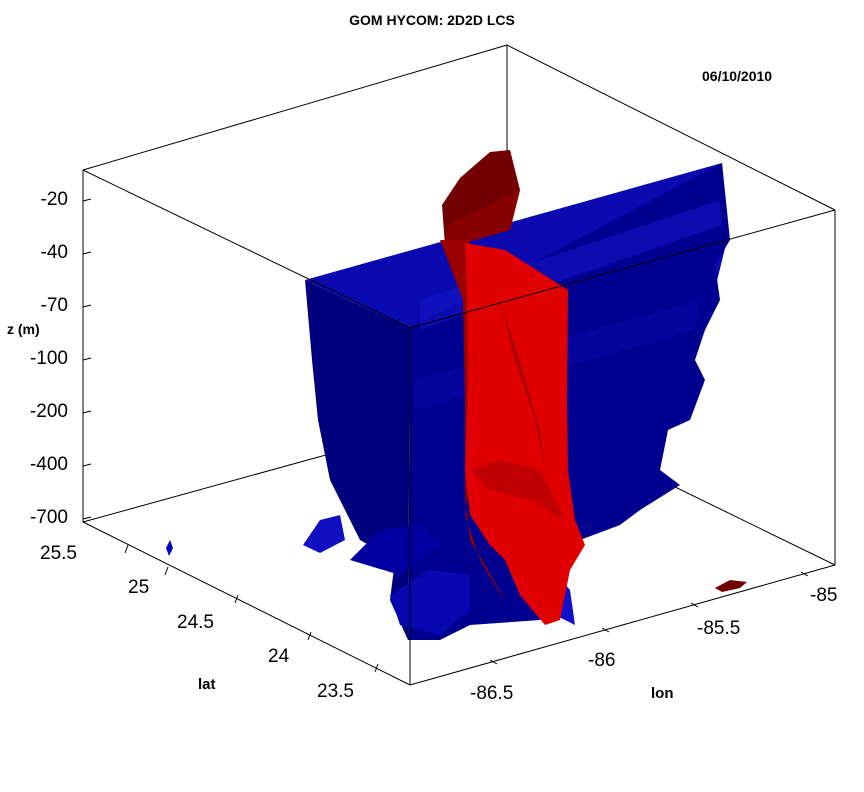 The image size is (864, 792). Describe the element at coordinates (482, 217) in the screenshot. I see `red-top-face` at that location.